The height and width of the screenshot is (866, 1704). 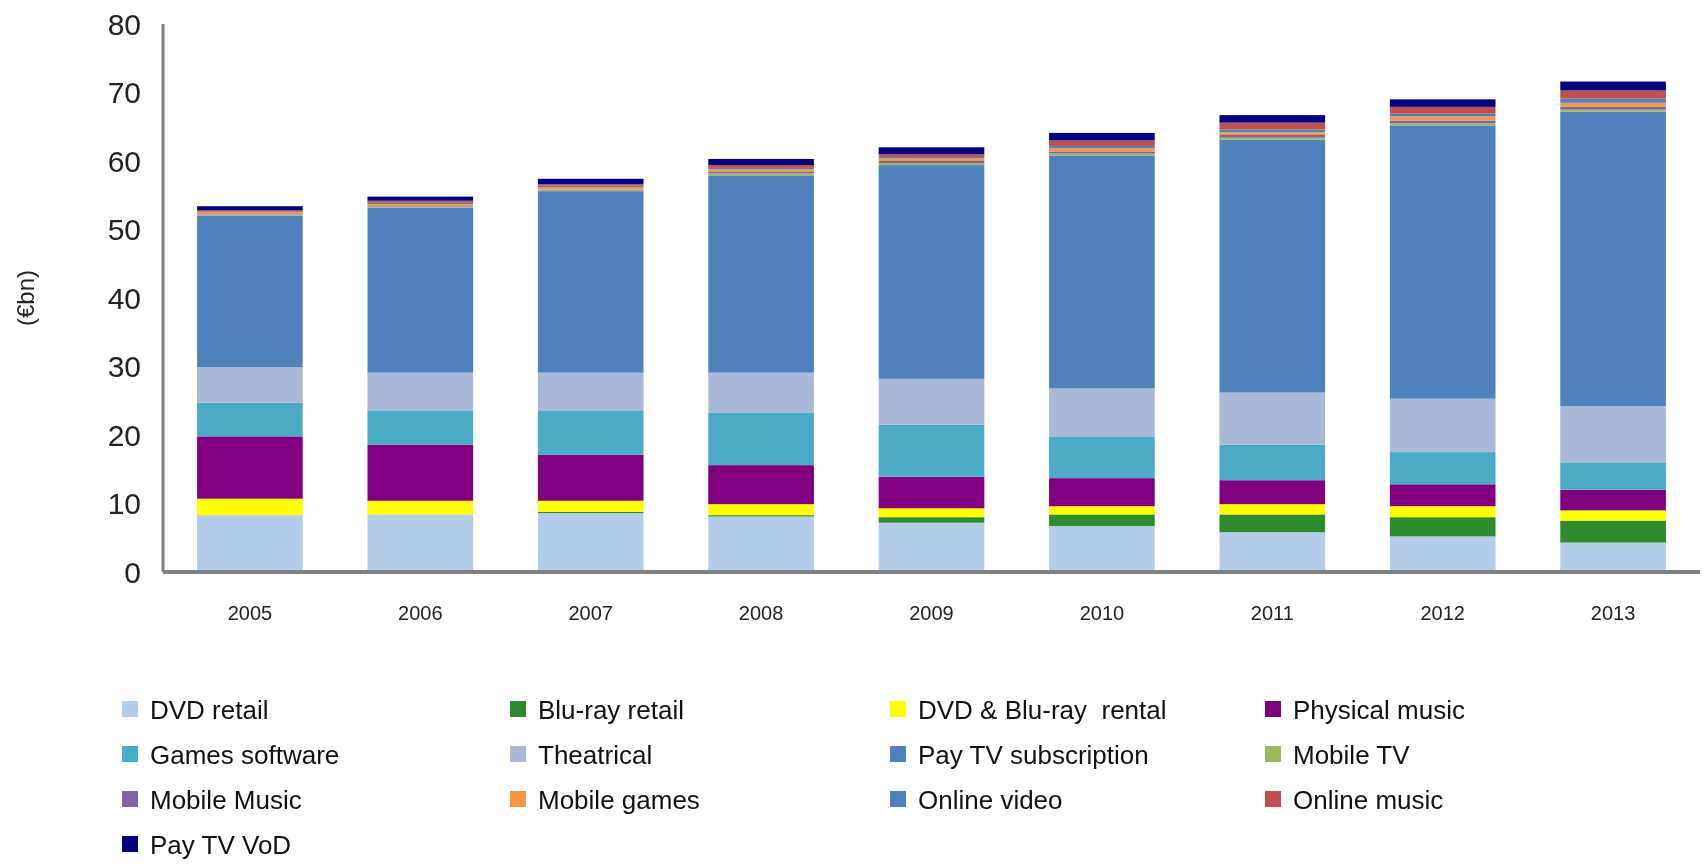 I want to click on x-tick-label: 2005, so click(x=250, y=613).